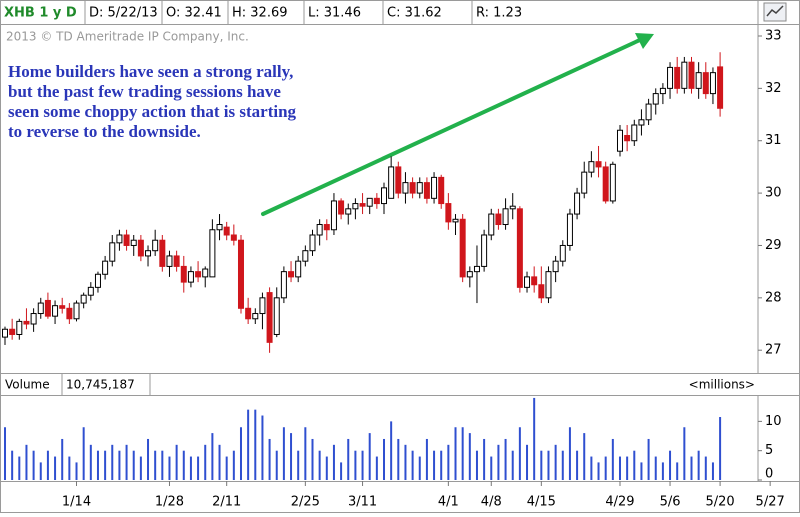 The height and width of the screenshot is (517, 800). I want to click on x-tick-label: 5/20, so click(719, 502).